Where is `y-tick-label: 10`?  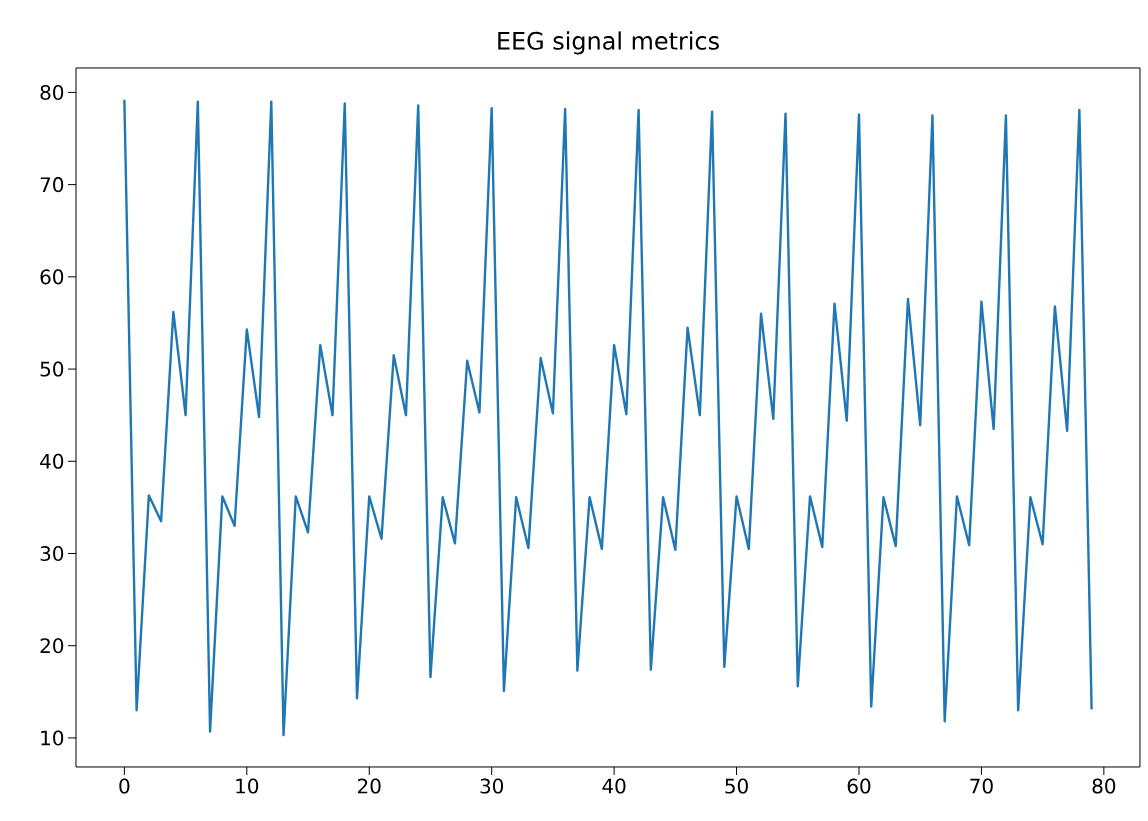
y-tick-label: 10 is located at coordinates (52, 738).